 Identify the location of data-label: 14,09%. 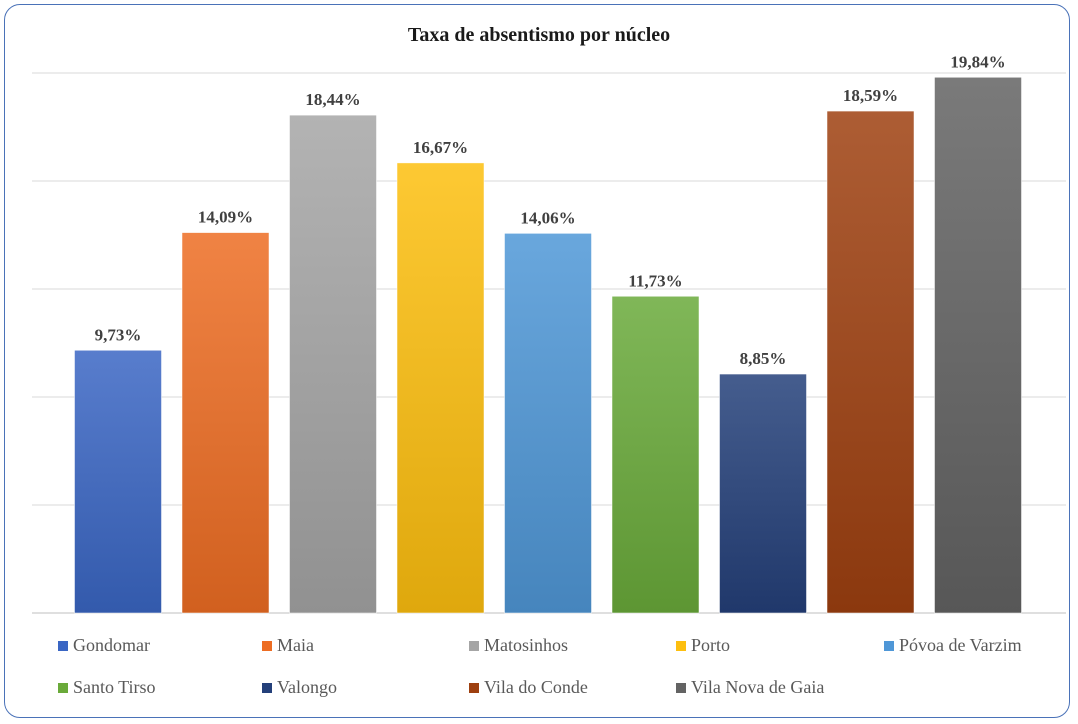
(225, 217).